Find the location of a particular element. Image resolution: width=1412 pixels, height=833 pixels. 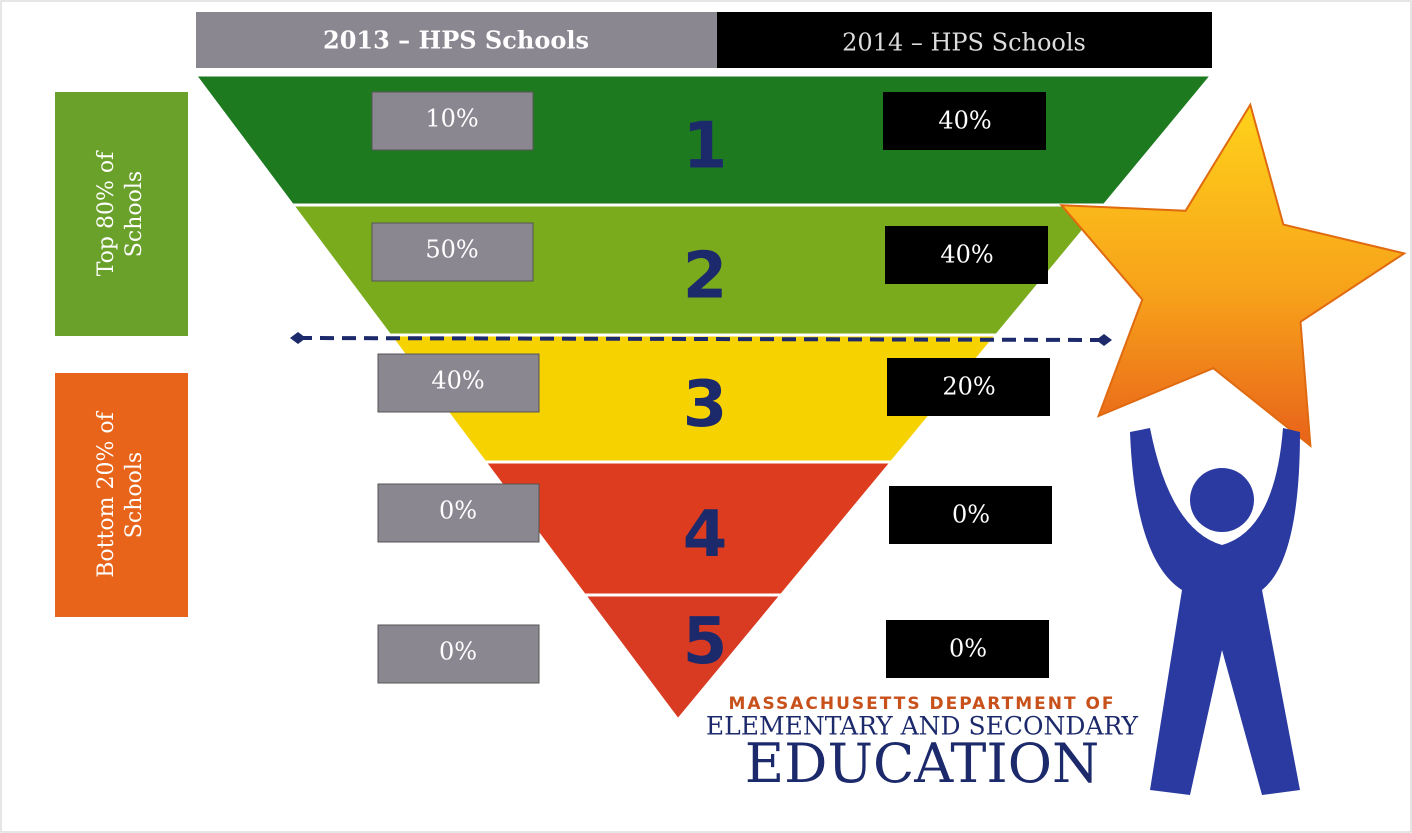

side-bottom: Bottom 20% of Schools is located at coordinates (120, 493).